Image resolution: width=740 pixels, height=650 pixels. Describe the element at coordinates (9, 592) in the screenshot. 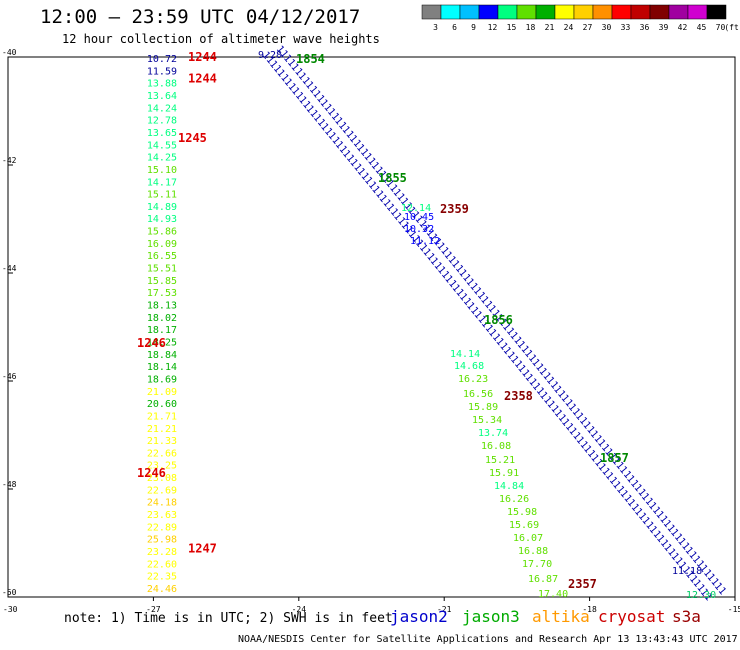

I see `y-tick-label: -50` at that location.